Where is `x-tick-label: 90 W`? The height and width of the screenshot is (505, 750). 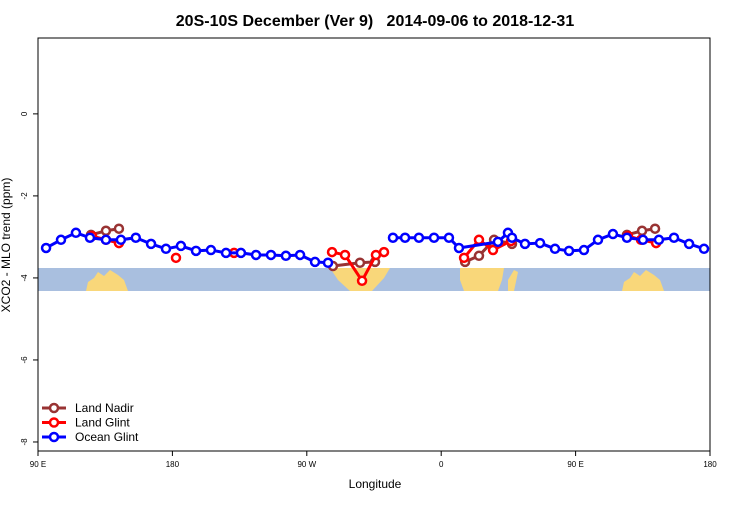 x-tick-label: 90 W is located at coordinates (306, 464).